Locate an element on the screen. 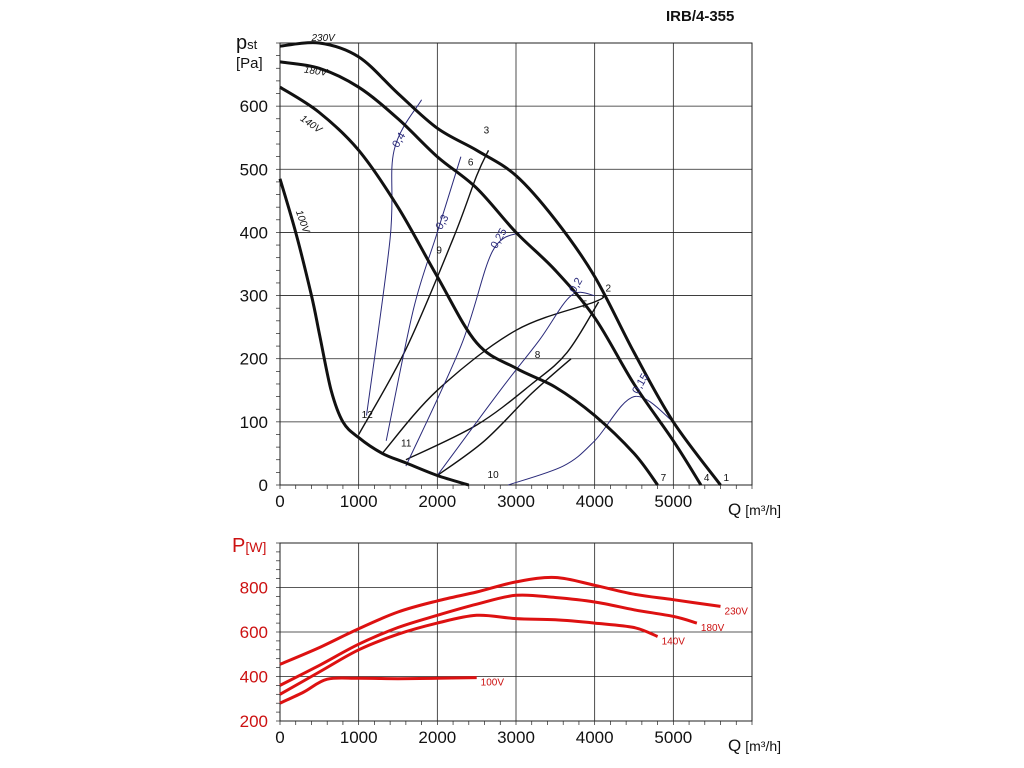 This screenshot has height=768, width=1024. power-x-axis-label: Q [m³/h] is located at coordinates (754, 745).